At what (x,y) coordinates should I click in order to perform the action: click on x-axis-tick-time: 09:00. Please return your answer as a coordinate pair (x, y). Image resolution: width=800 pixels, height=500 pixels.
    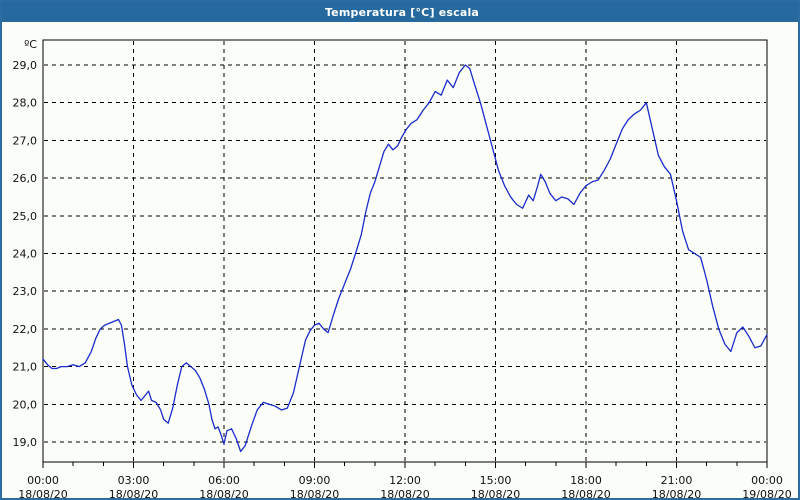
    Looking at the image, I should click on (315, 480).